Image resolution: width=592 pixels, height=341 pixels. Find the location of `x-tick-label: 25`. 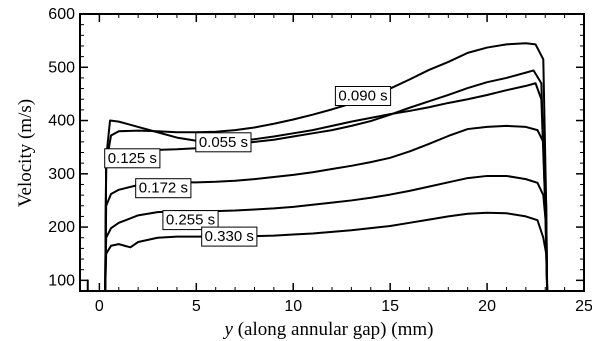

x-tick-label: 25 is located at coordinates (583, 306).